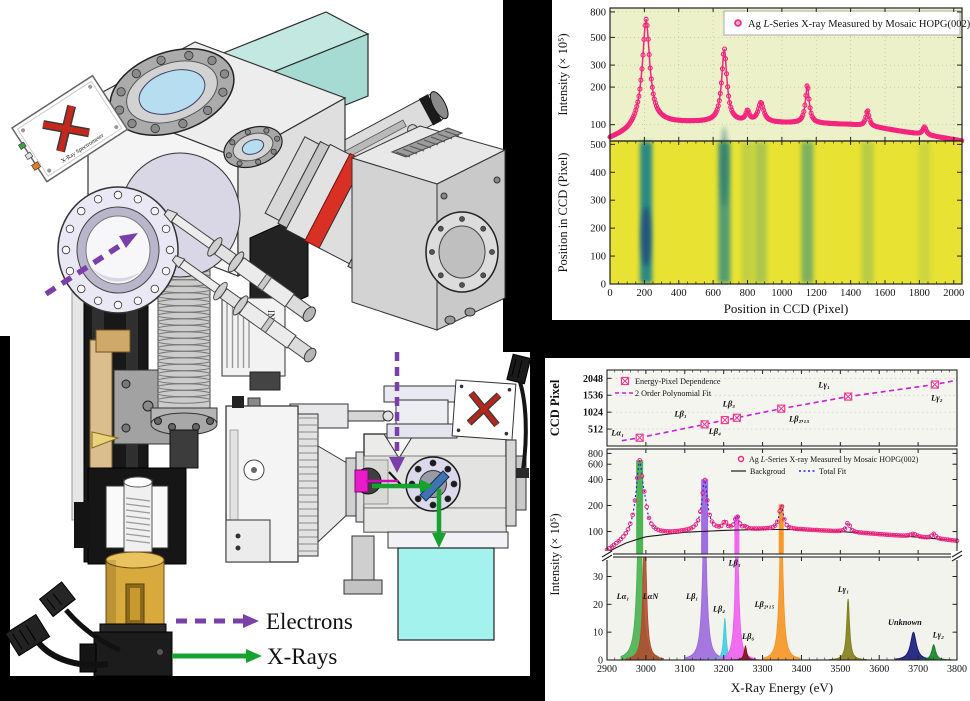  I want to click on chartB-ylabel-intensity: Intensity (× 10⁵), so click(555, 554).